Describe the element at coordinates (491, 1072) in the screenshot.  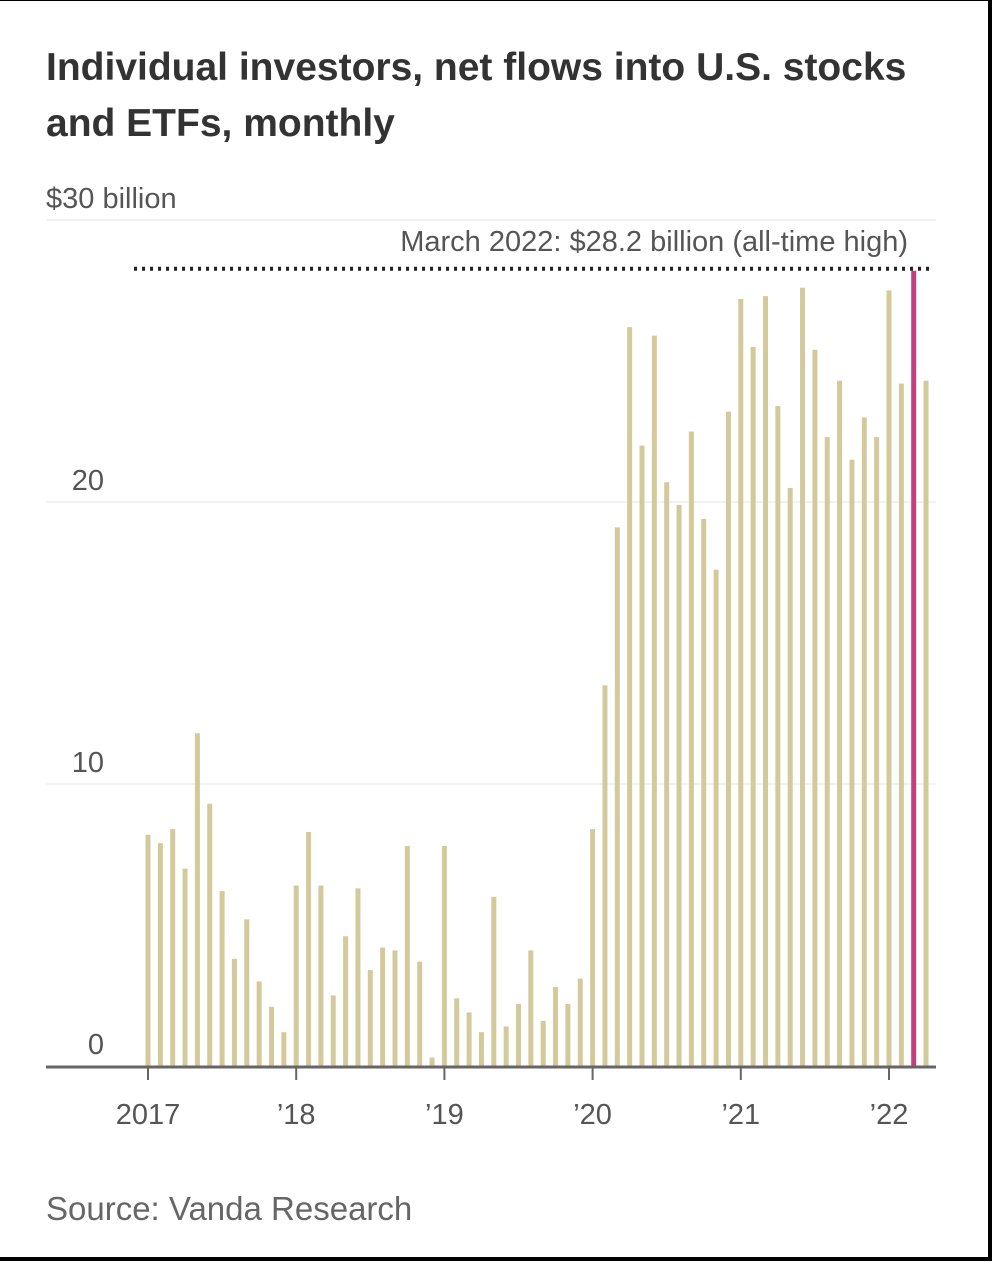
I see `axes` at that location.